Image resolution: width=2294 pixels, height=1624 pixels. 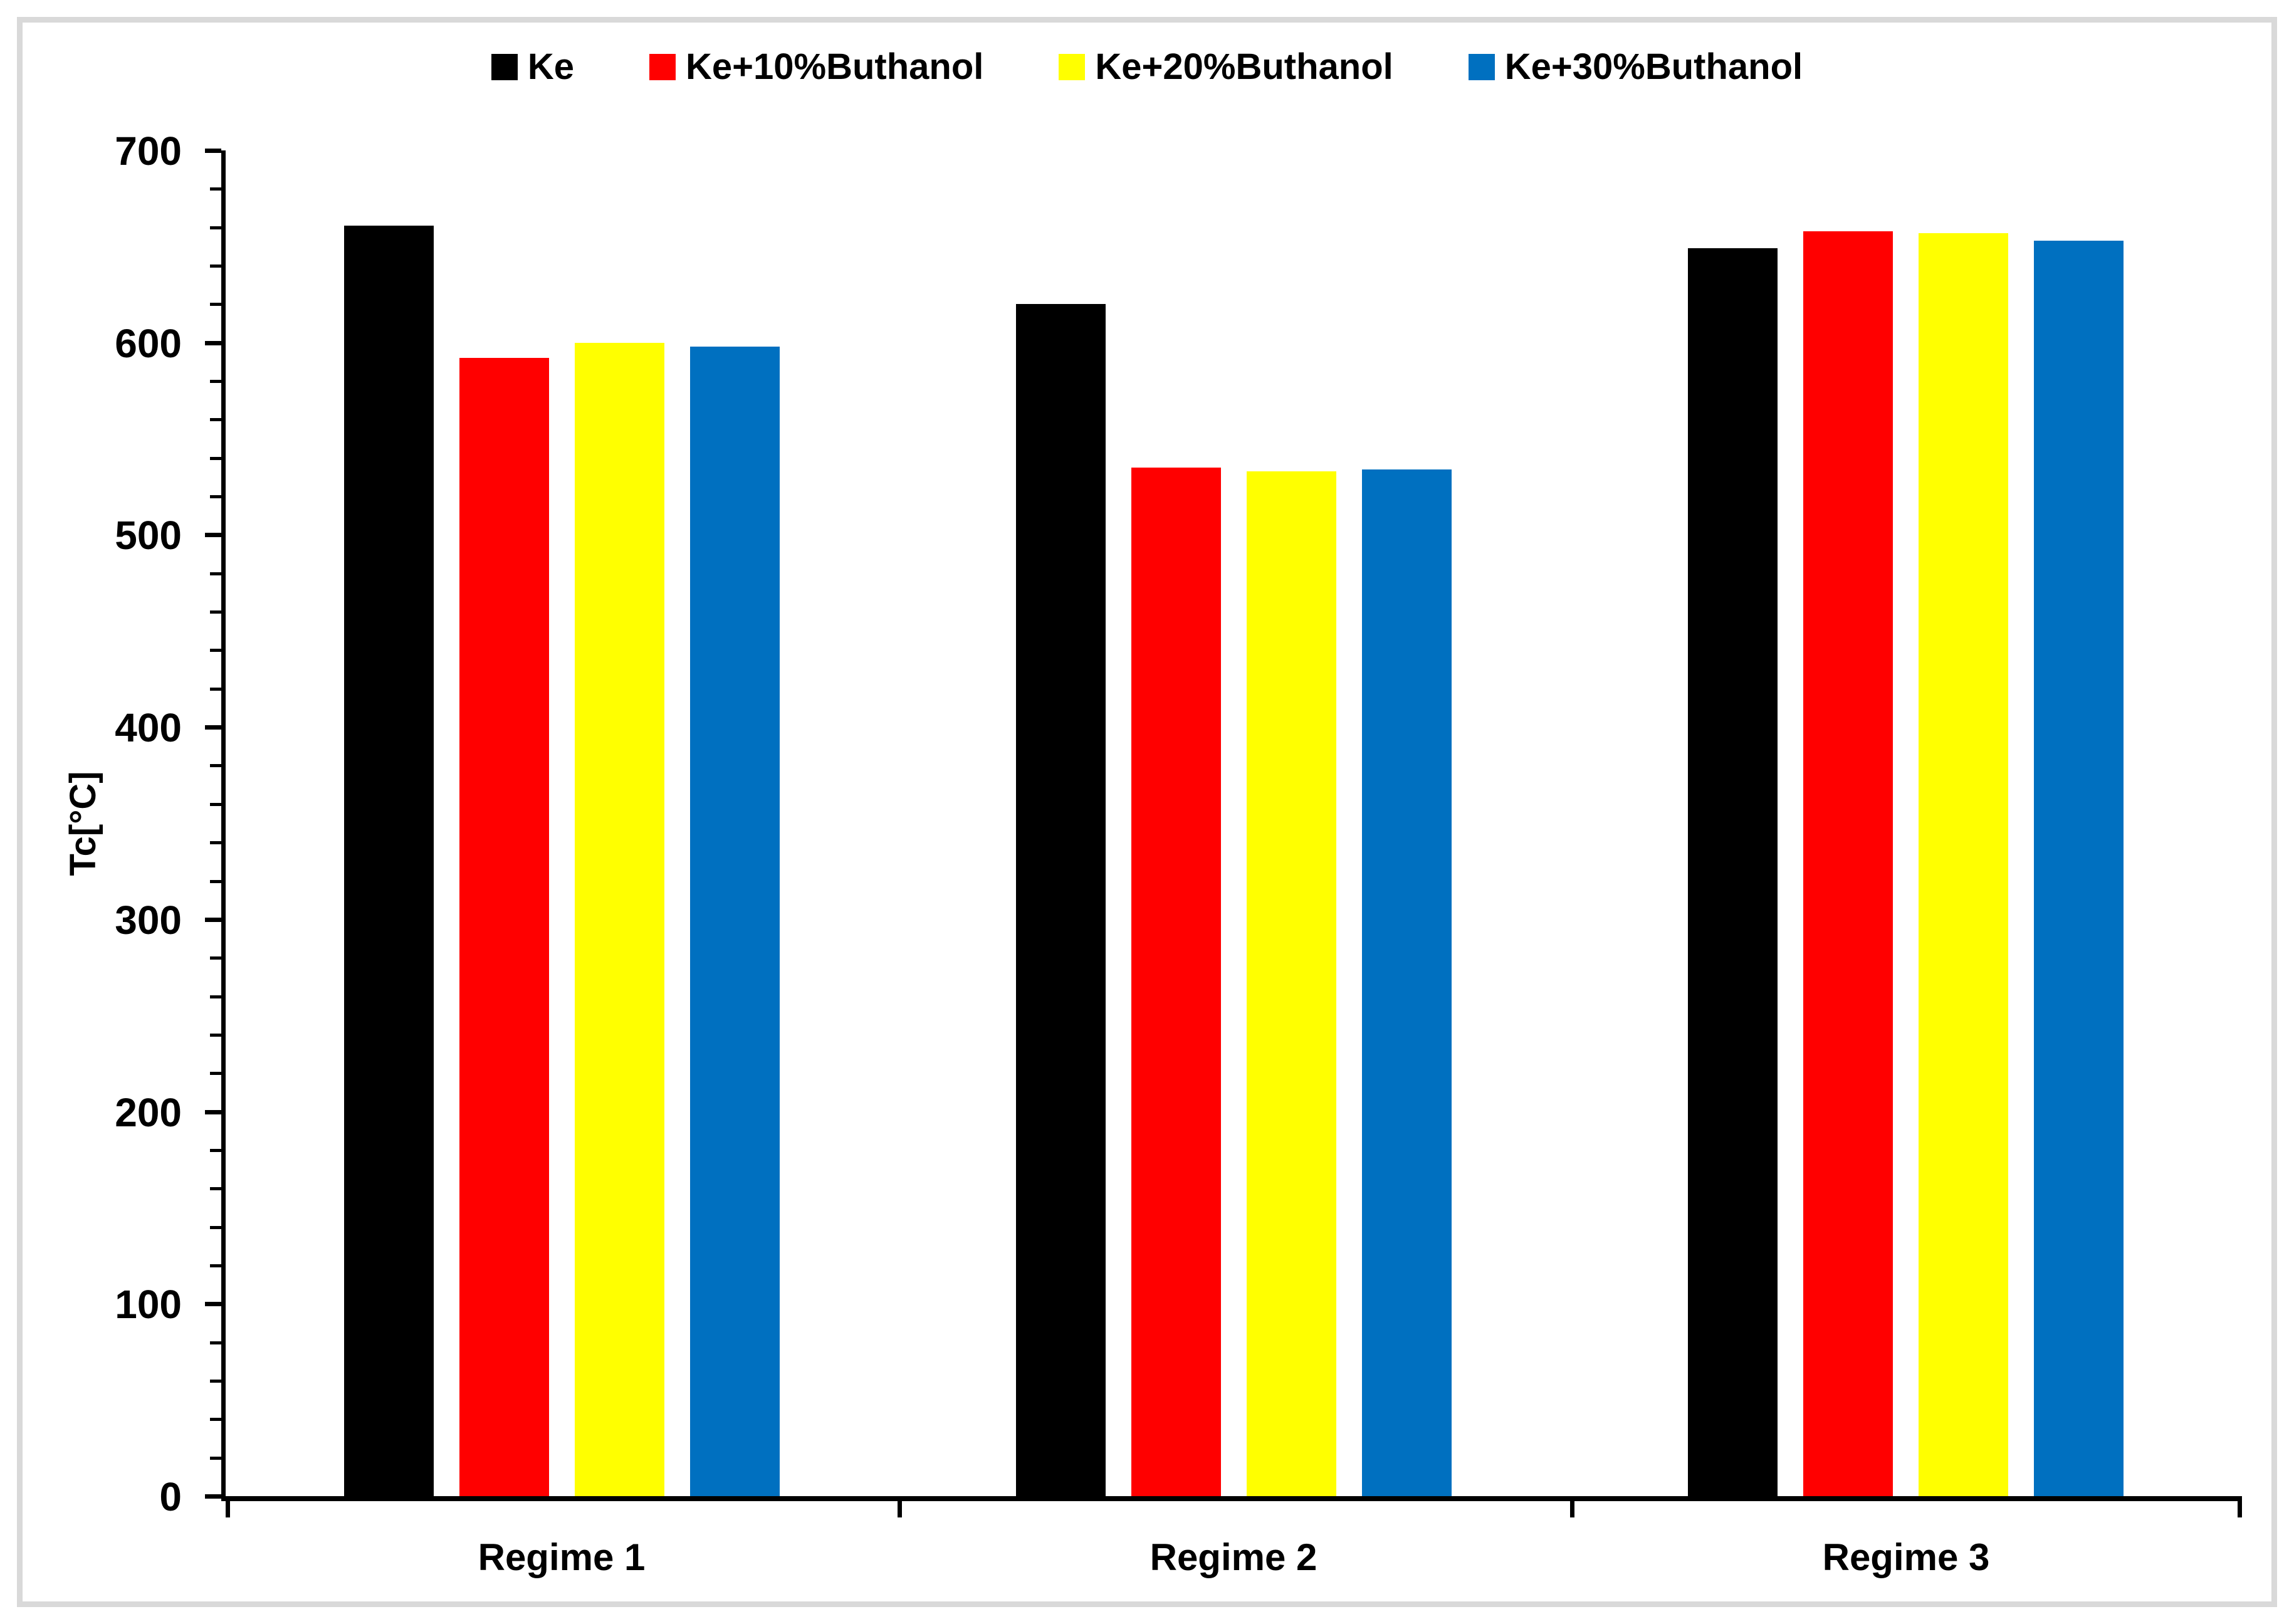 I want to click on legend-item-label: Ke+20%Buthanol, so click(x=1244, y=67).